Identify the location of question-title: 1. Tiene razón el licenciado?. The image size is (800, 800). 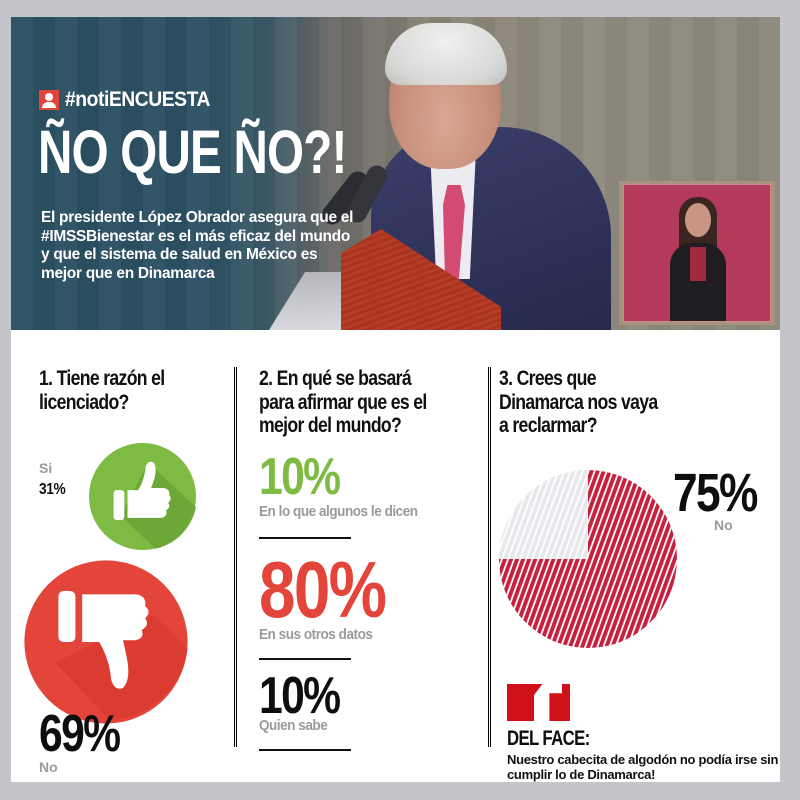
(102, 390).